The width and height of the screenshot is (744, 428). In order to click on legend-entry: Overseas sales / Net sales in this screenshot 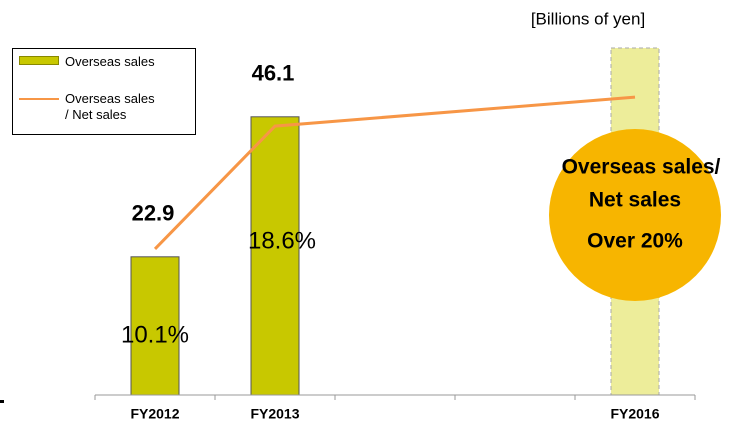, I will do `click(87, 107)`.